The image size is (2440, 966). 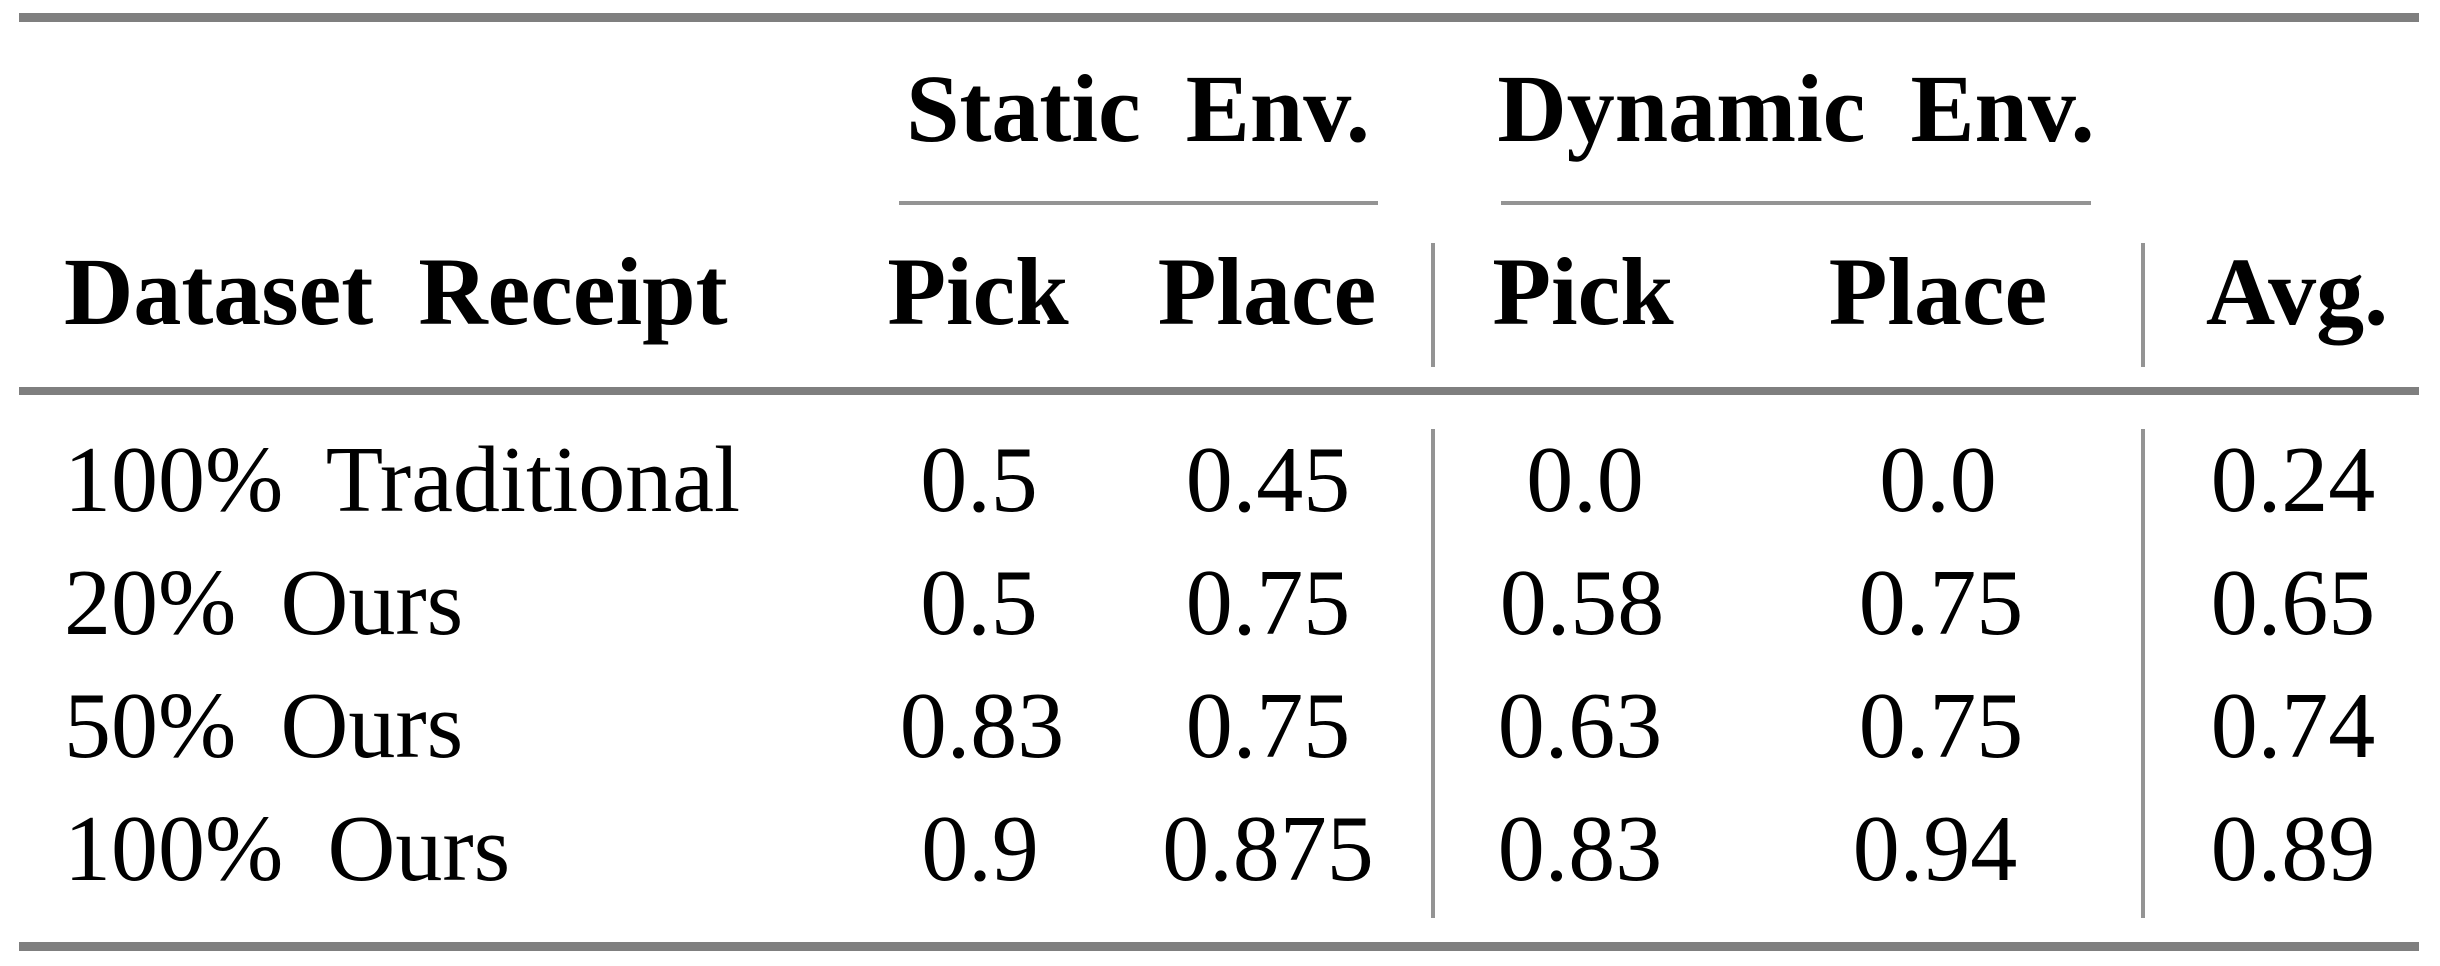 What do you see at coordinates (2297, 291) in the screenshot?
I see `header-avg: Avg.` at bounding box center [2297, 291].